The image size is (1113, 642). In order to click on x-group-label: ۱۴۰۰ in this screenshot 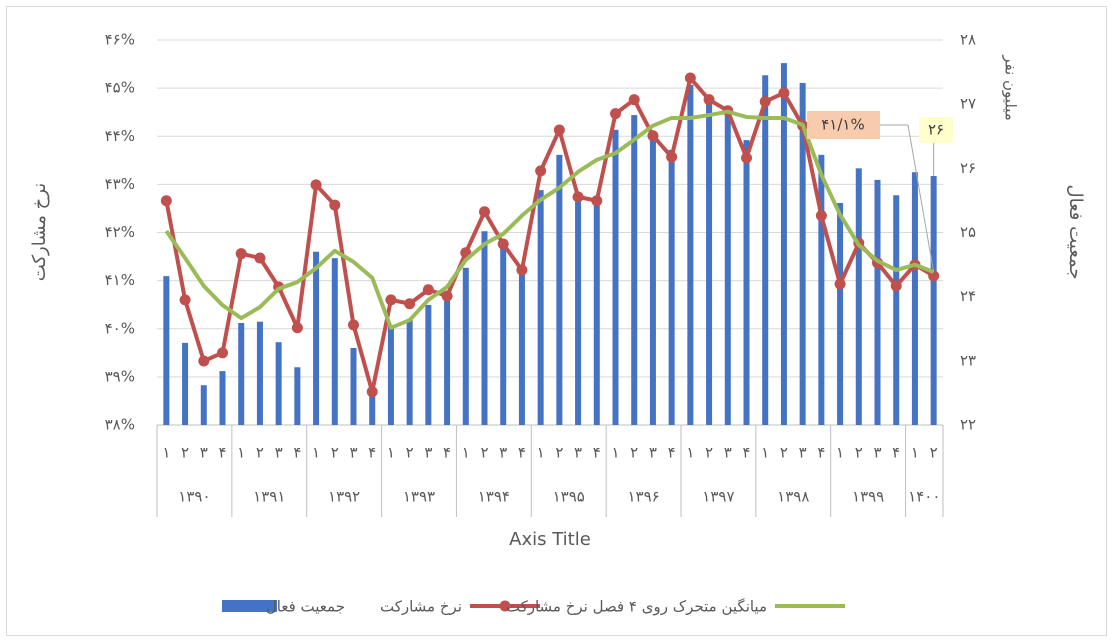, I will do `click(924, 497)`.